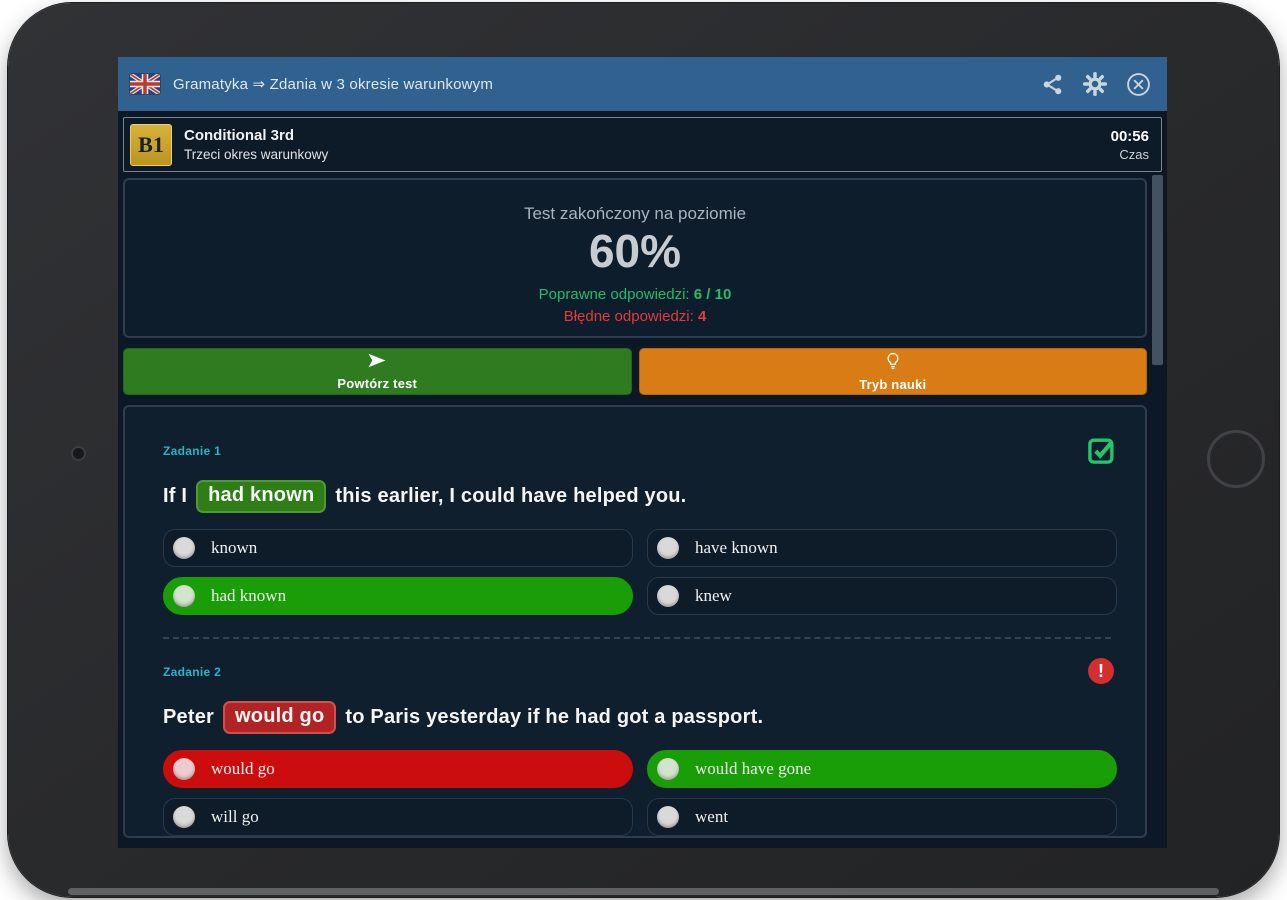  What do you see at coordinates (635, 371) in the screenshot?
I see `action-buttons: Powtórz test Tryb nauki` at bounding box center [635, 371].